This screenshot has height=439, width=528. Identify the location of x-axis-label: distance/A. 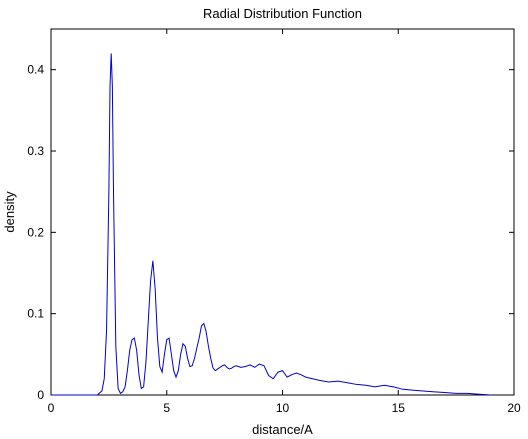
(282, 429).